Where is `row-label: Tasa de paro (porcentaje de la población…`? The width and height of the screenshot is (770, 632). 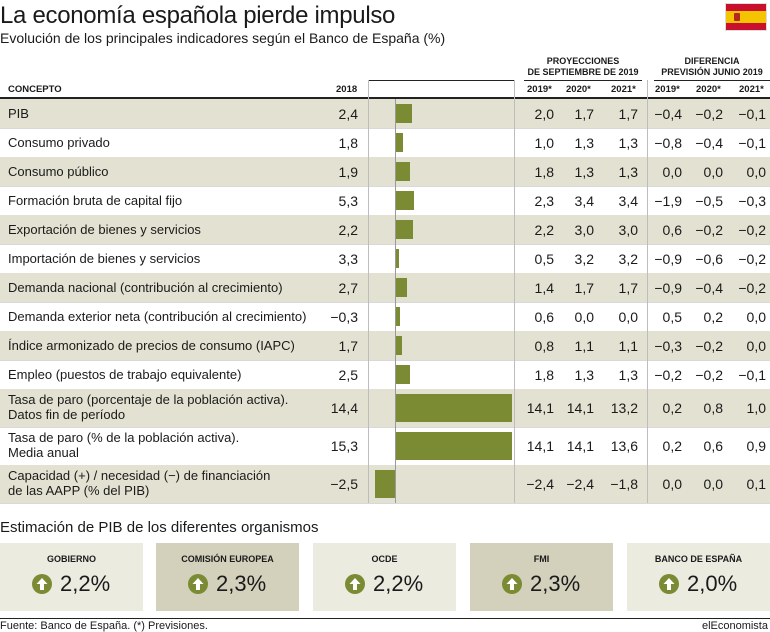
row-label: Tasa de paro (porcentaje de la población… is located at coordinates (148, 407).